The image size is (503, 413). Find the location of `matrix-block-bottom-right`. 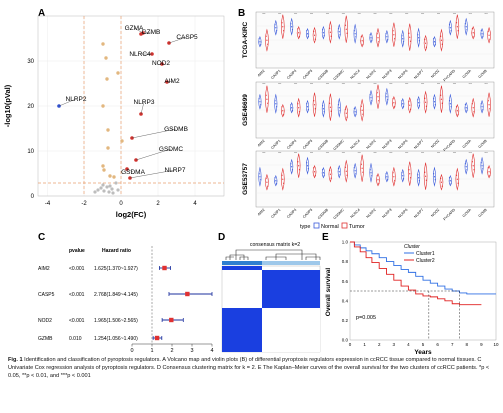

matrix-block-bottom-right is located at coordinates (291, 330).